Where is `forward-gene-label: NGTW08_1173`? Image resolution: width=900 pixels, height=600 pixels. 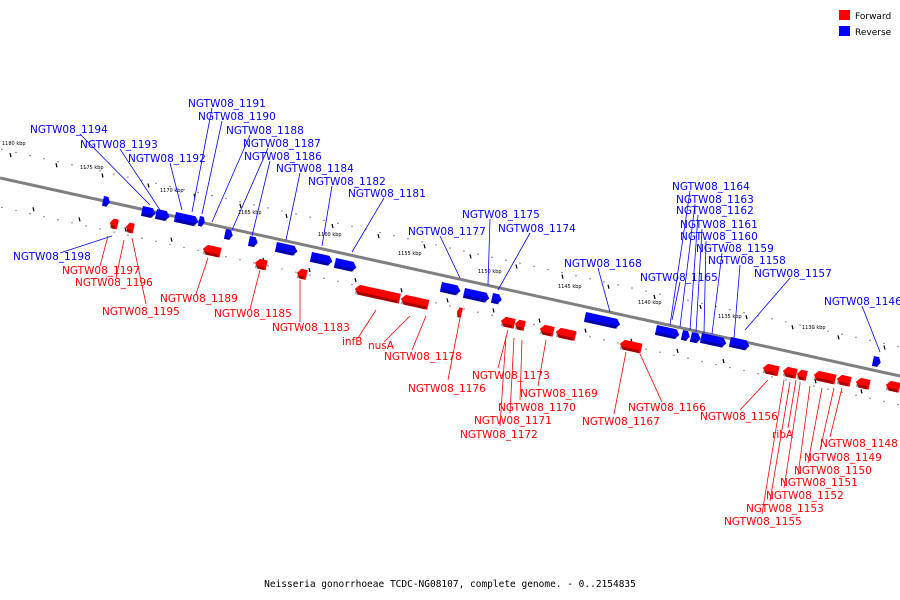
forward-gene-label: NGTW08_1173 is located at coordinates (511, 376).